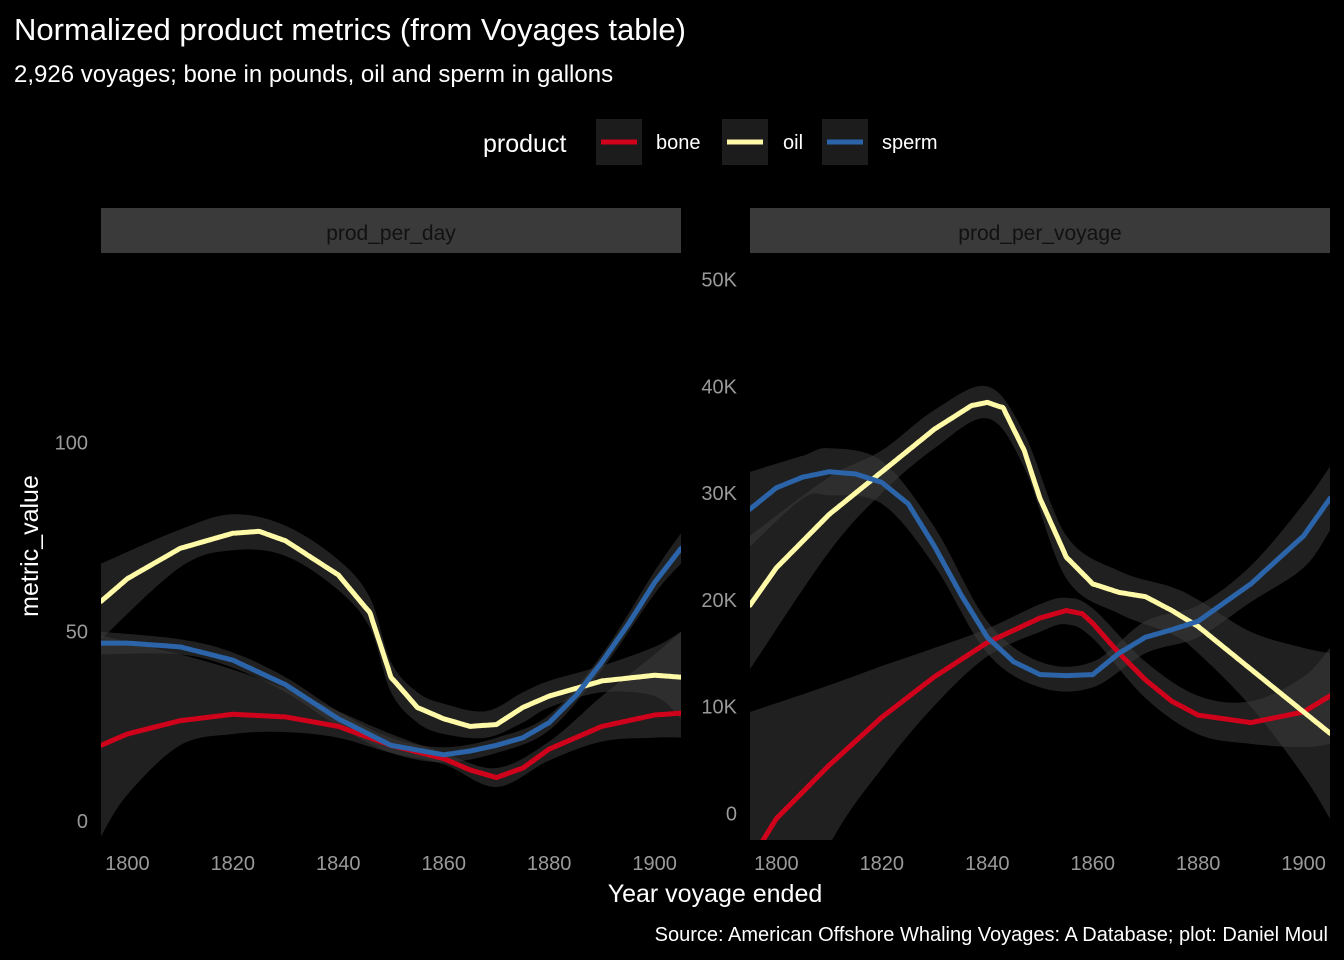  Describe the element at coordinates (648, 142) in the screenshot. I see `legend-item-bone: bone` at that location.